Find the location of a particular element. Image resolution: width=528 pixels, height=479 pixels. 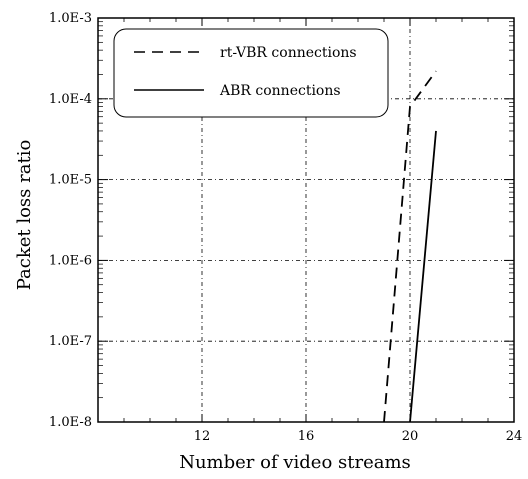

legend-box is located at coordinates (251, 73).